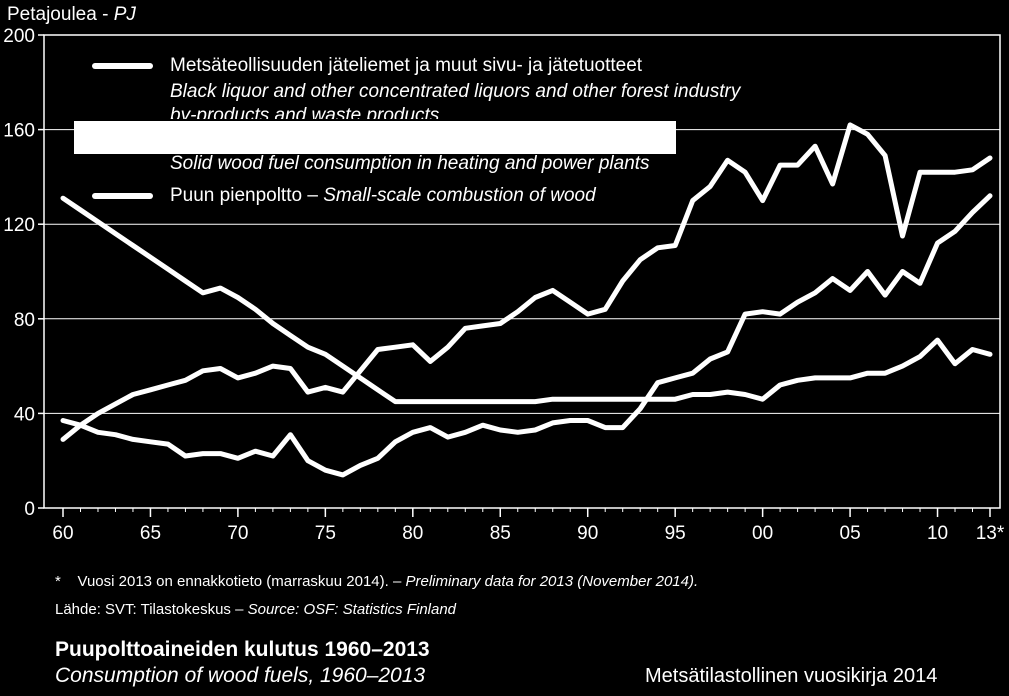 The height and width of the screenshot is (696, 1009). I want to click on y-unit-label: Petajoulea - PJ, so click(71, 14).